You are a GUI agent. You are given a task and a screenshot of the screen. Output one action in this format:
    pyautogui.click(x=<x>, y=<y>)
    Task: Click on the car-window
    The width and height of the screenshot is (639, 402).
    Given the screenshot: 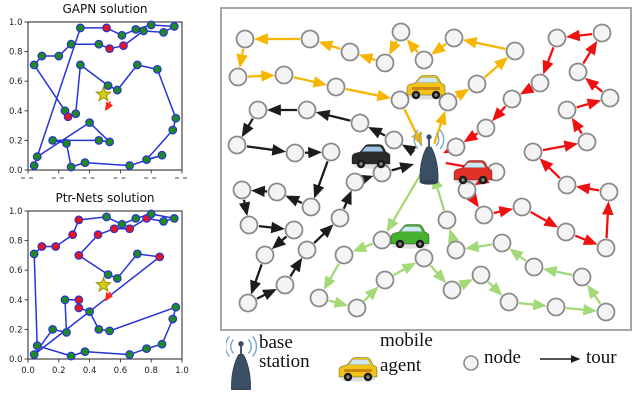 What is the action you would take?
    pyautogui.click(x=372, y=149)
    